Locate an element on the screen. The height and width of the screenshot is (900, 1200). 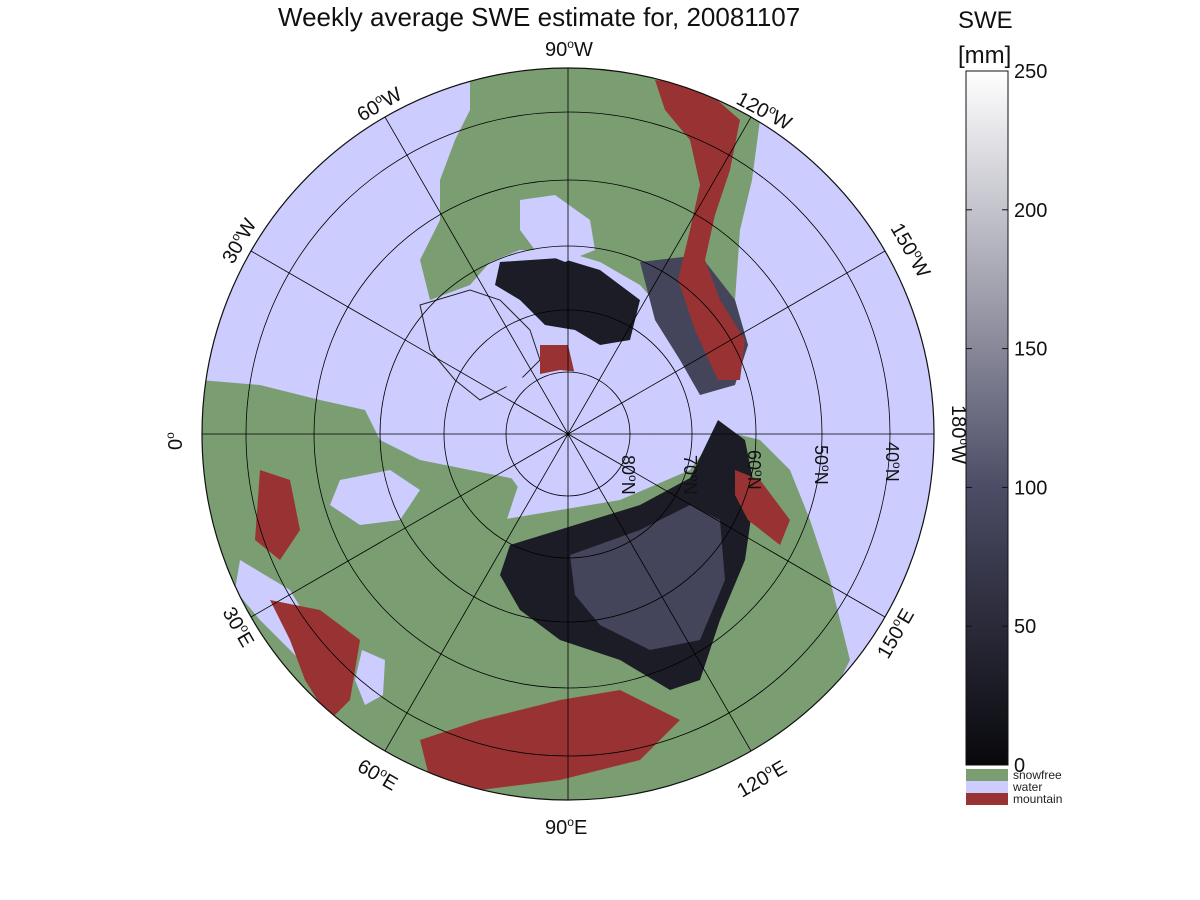
lat-label-70n: 70oN is located at coordinates (691, 475).